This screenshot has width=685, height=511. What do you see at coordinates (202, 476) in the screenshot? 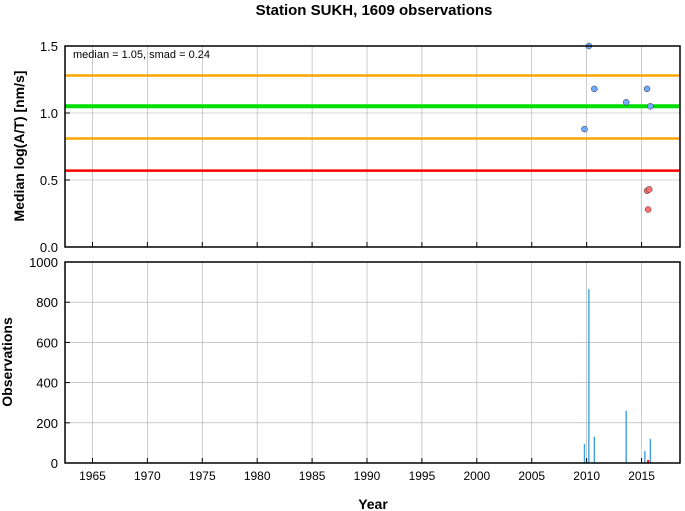
I see `x-tick-label: 1975` at bounding box center [202, 476].